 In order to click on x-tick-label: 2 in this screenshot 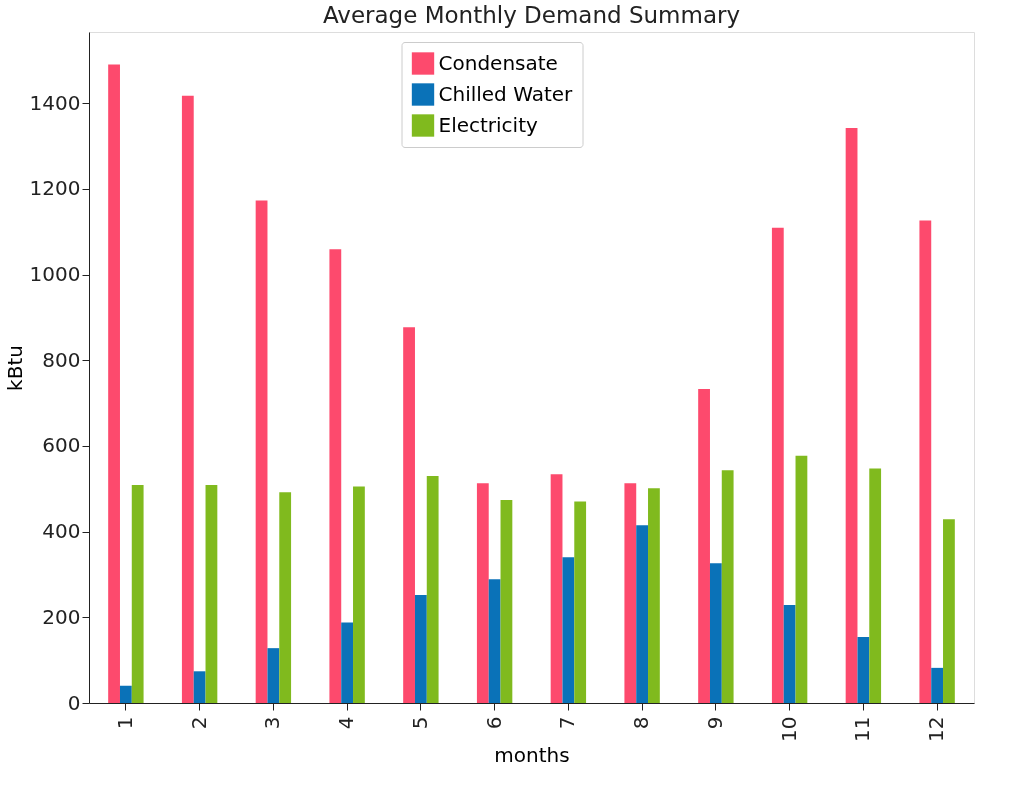, I will do `click(198, 723)`.